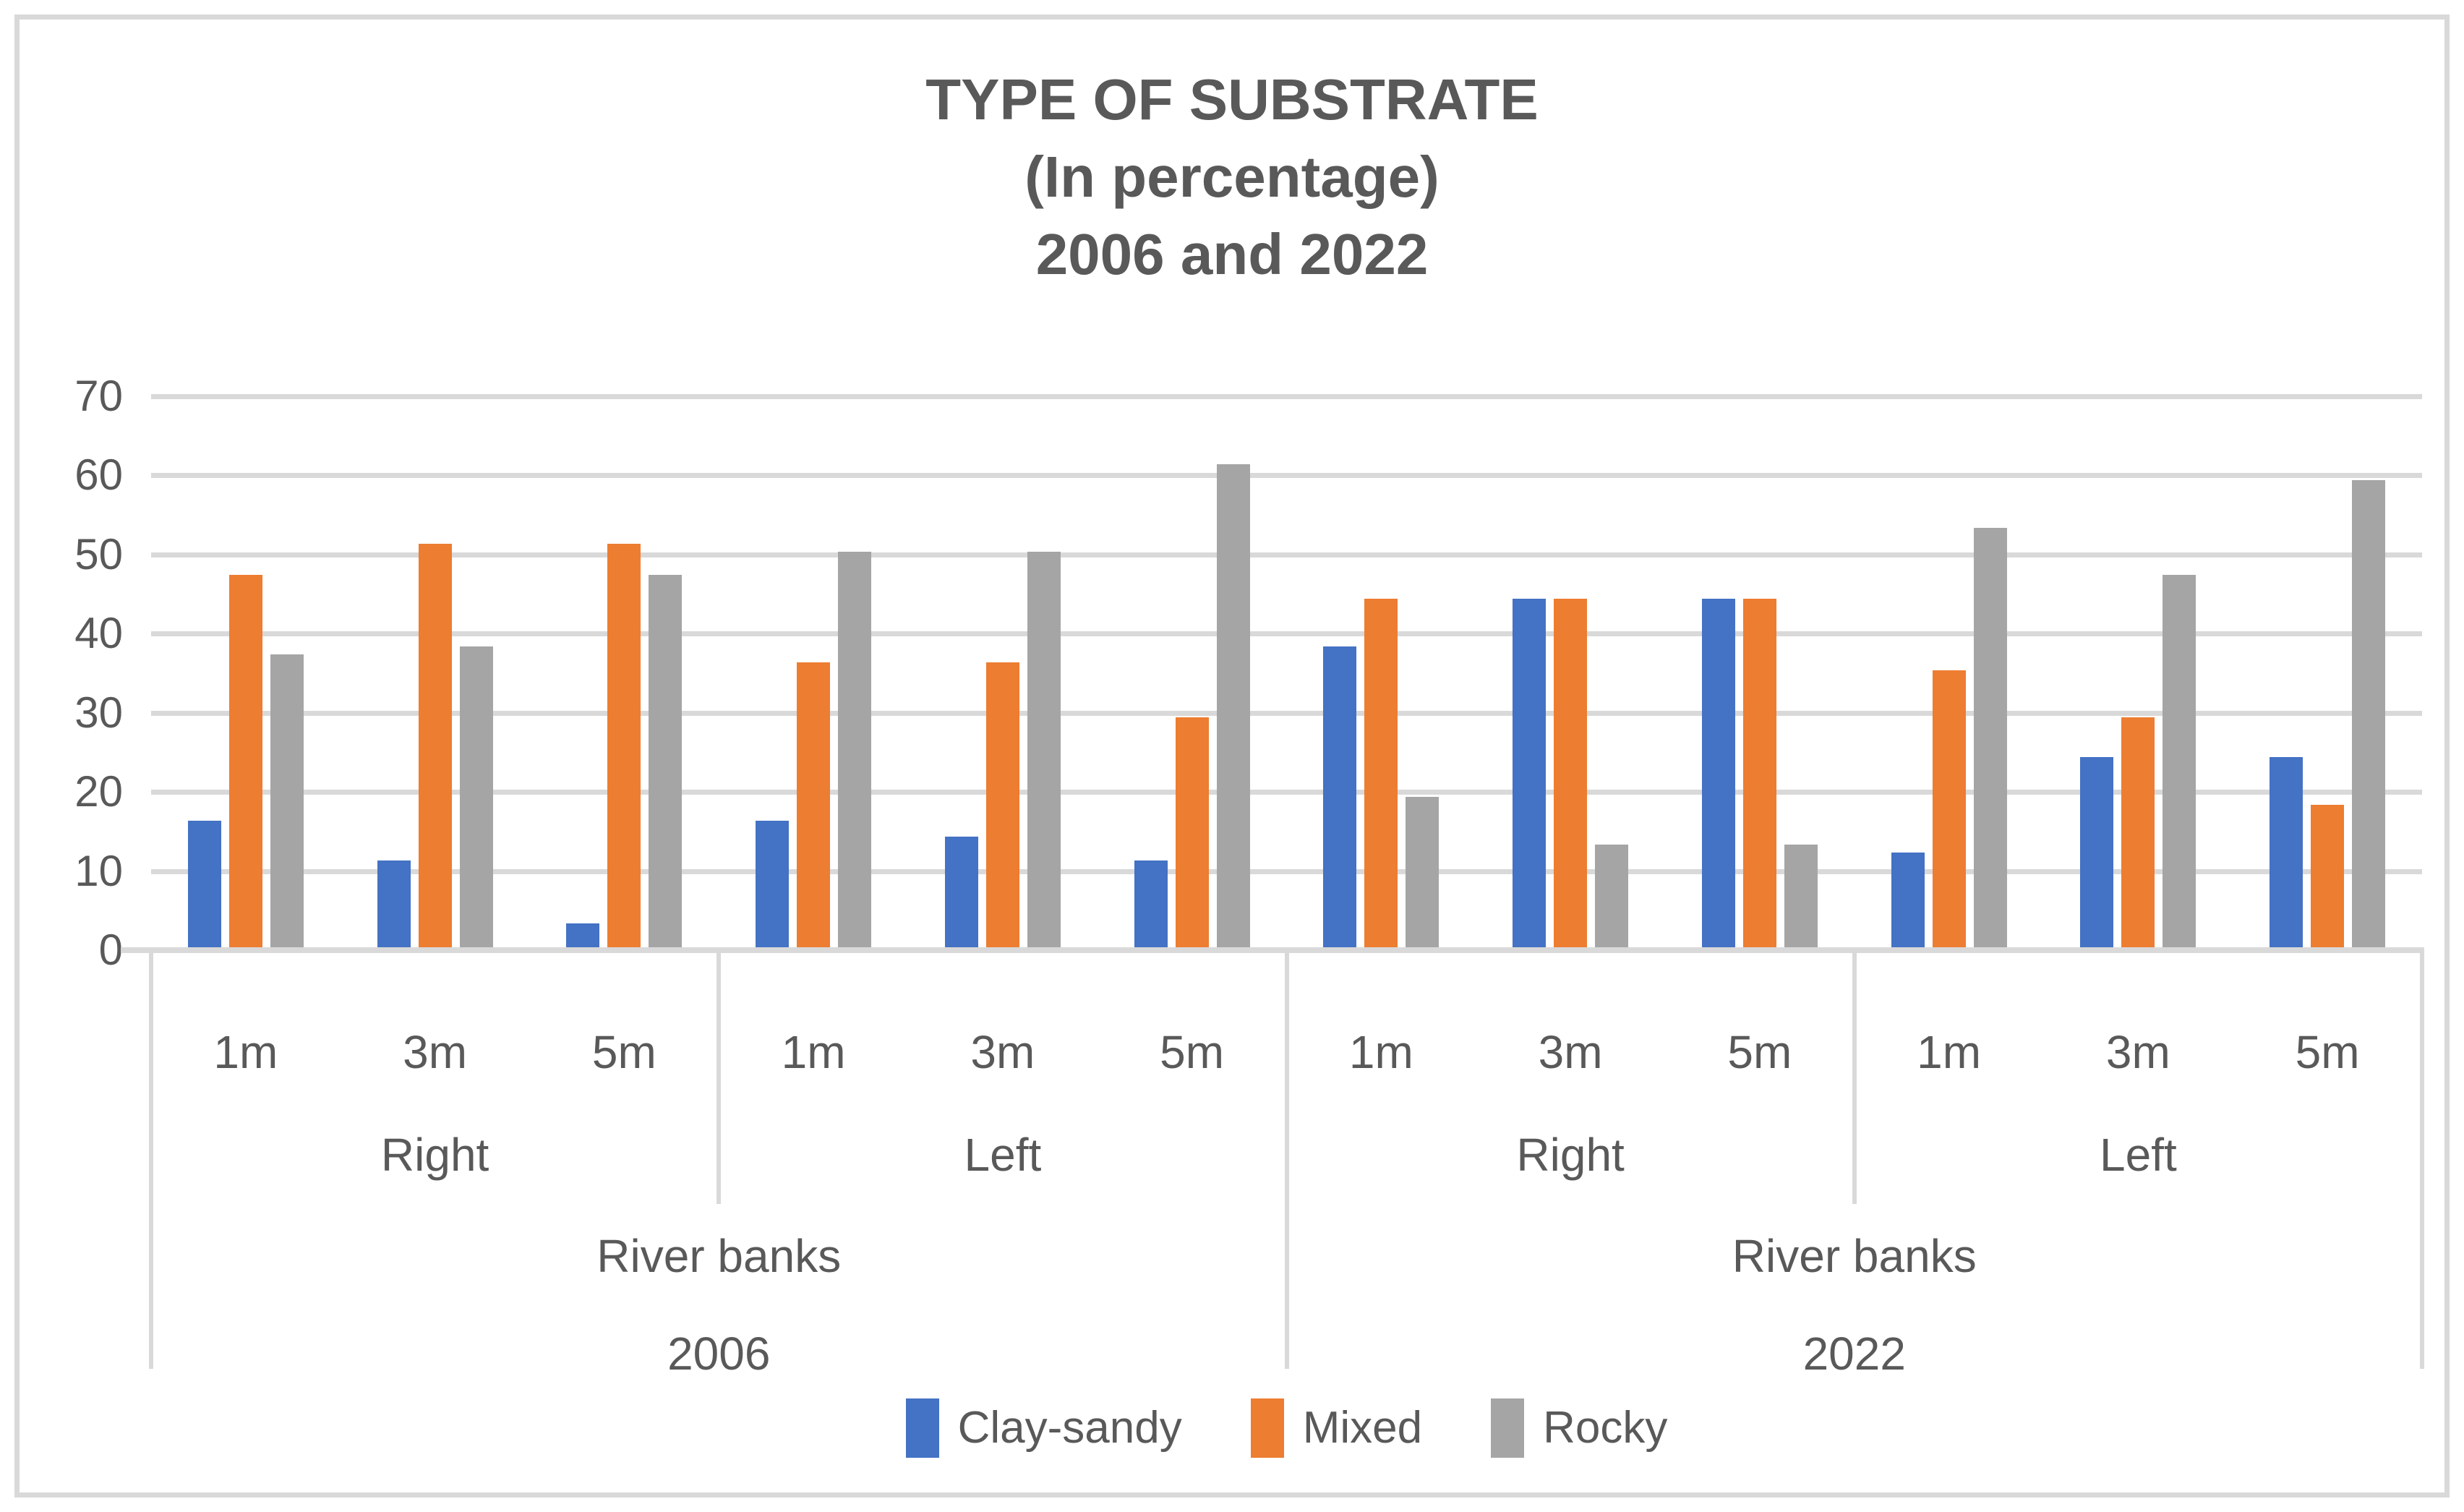 This screenshot has width=2464, height=1512. Describe the element at coordinates (99, 791) in the screenshot. I see `y-axis-tick-20: 20` at that location.